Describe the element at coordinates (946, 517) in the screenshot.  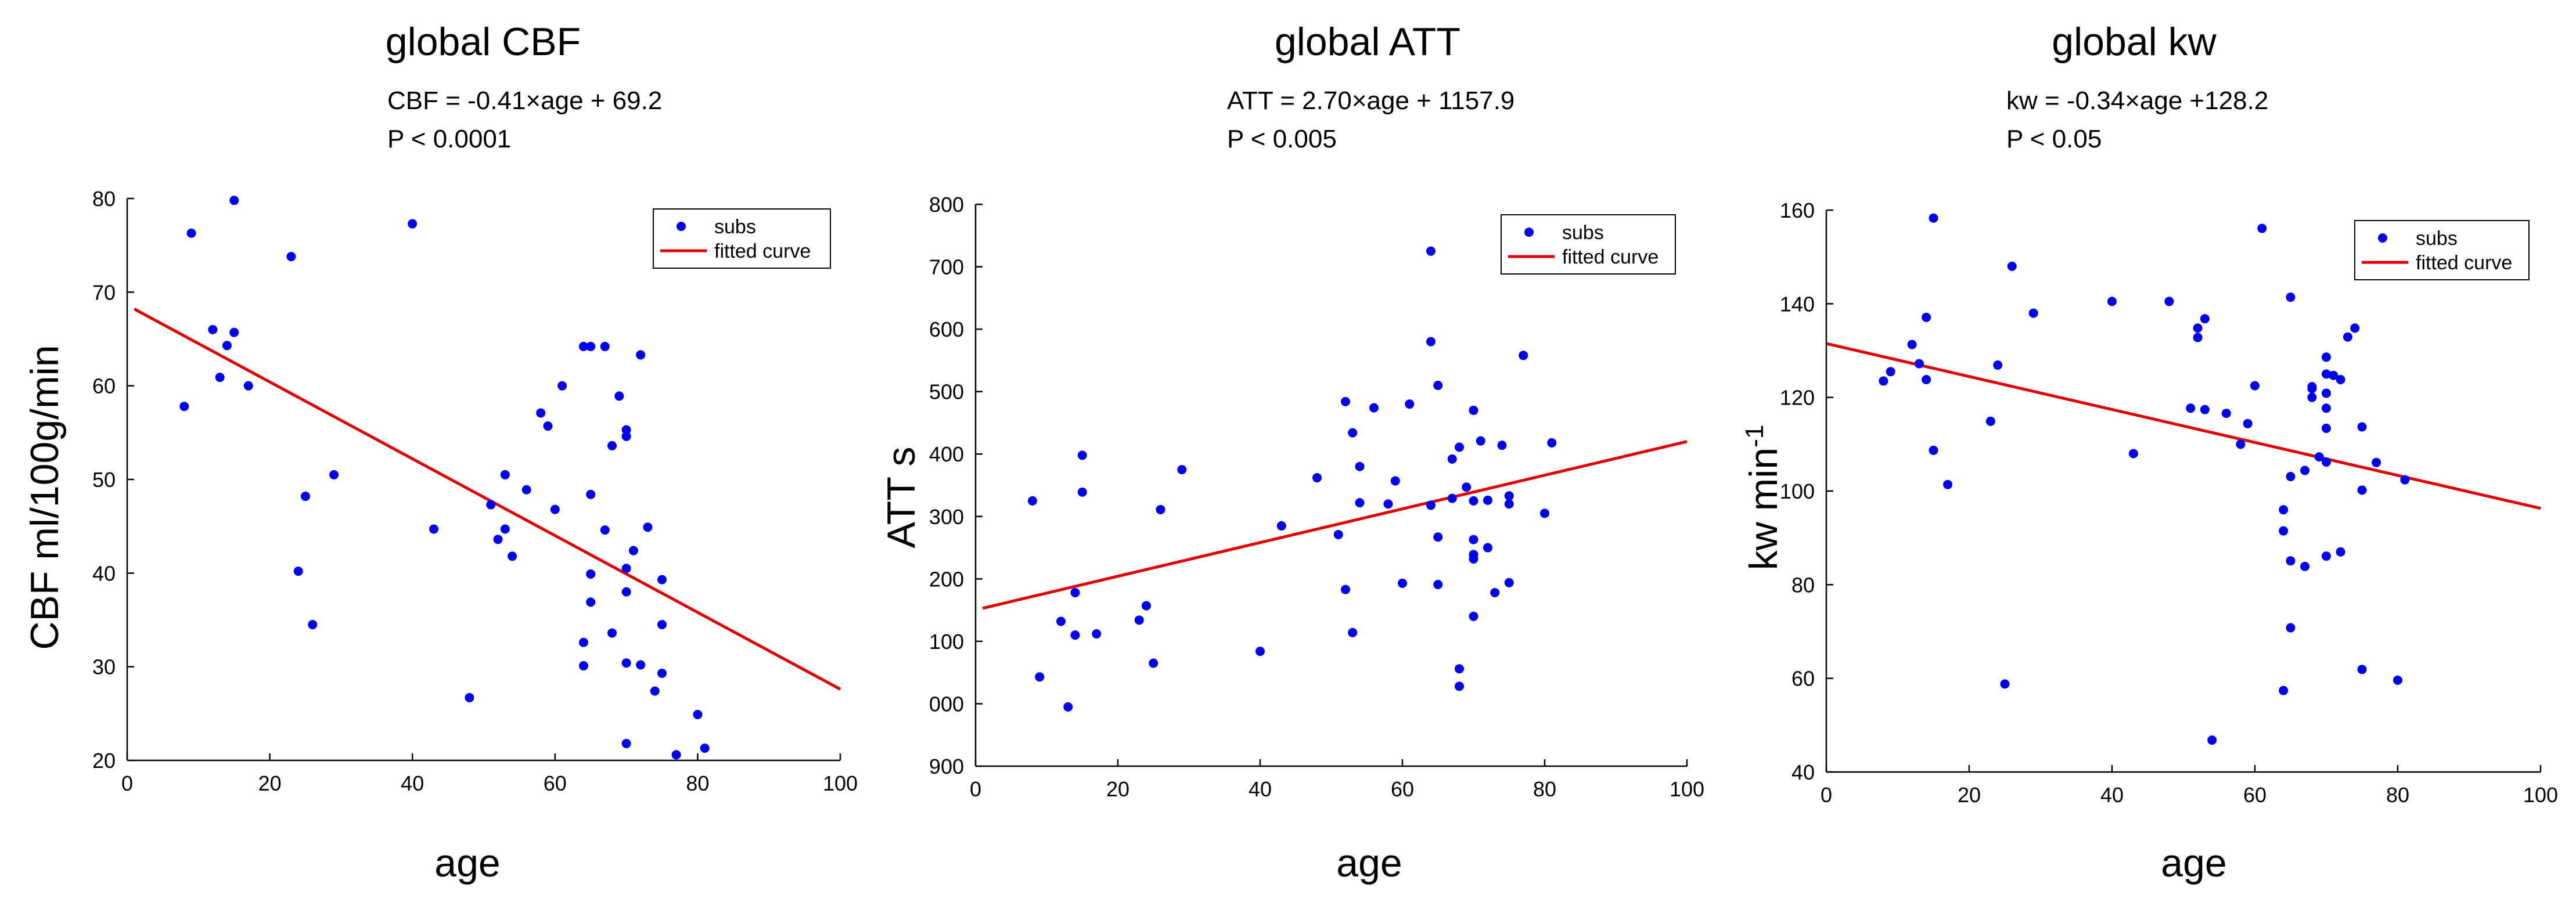
I see `y-tick-label: 300` at that location.